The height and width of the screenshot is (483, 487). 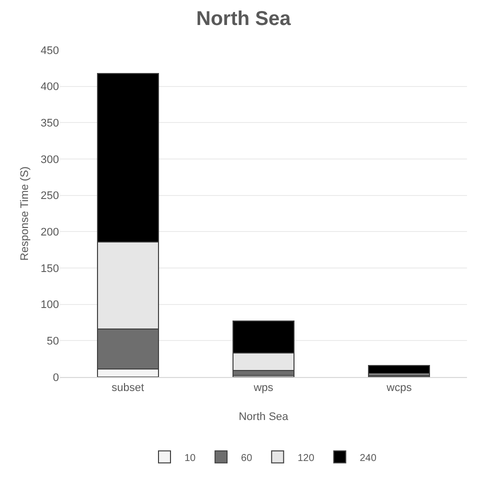 What do you see at coordinates (49, 87) in the screenshot?
I see `y-tick-label: 400` at bounding box center [49, 87].